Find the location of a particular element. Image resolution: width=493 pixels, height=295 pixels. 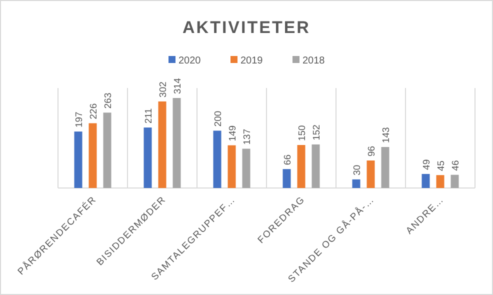

data-label: 152 is located at coordinates (316, 132).